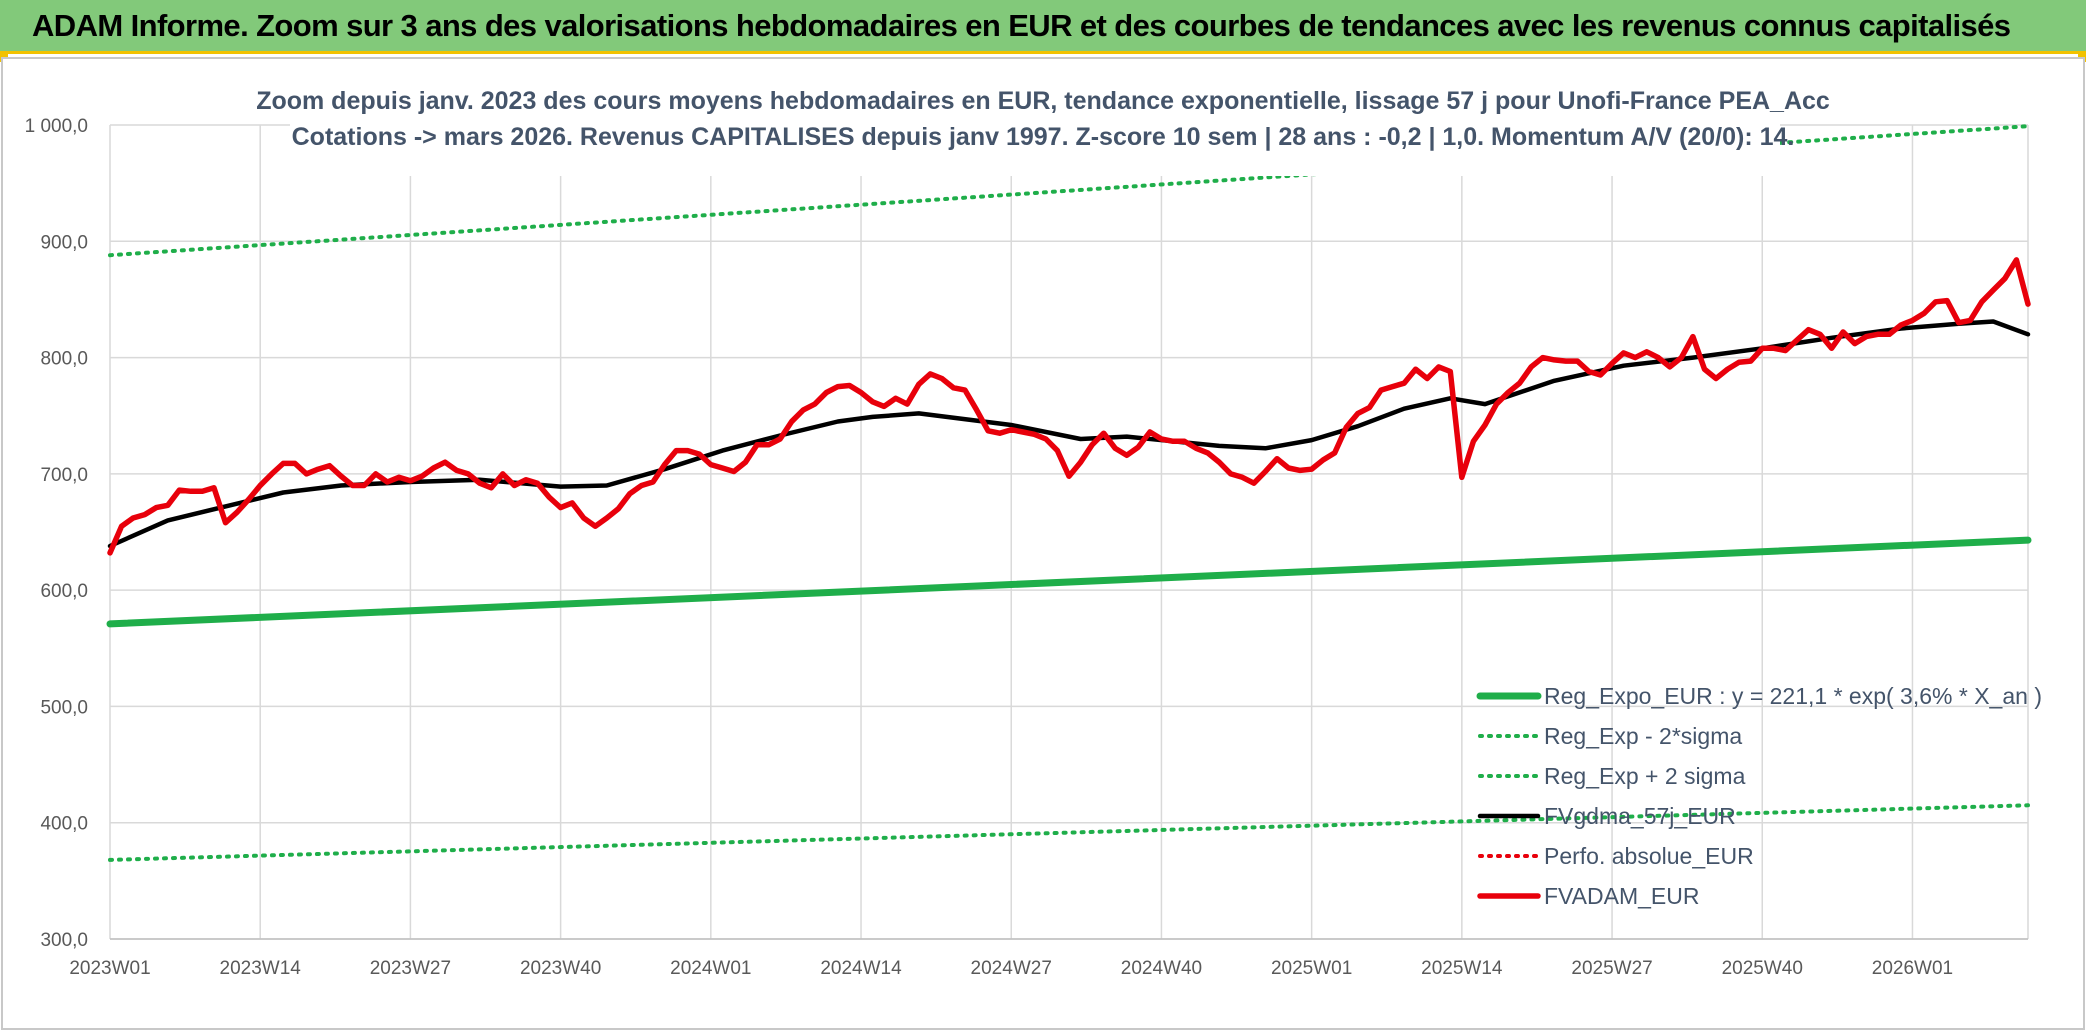 The height and width of the screenshot is (1036, 2086). Describe the element at coordinates (1762, 968) in the screenshot. I see `x-tick-label: 2025W40` at that location.